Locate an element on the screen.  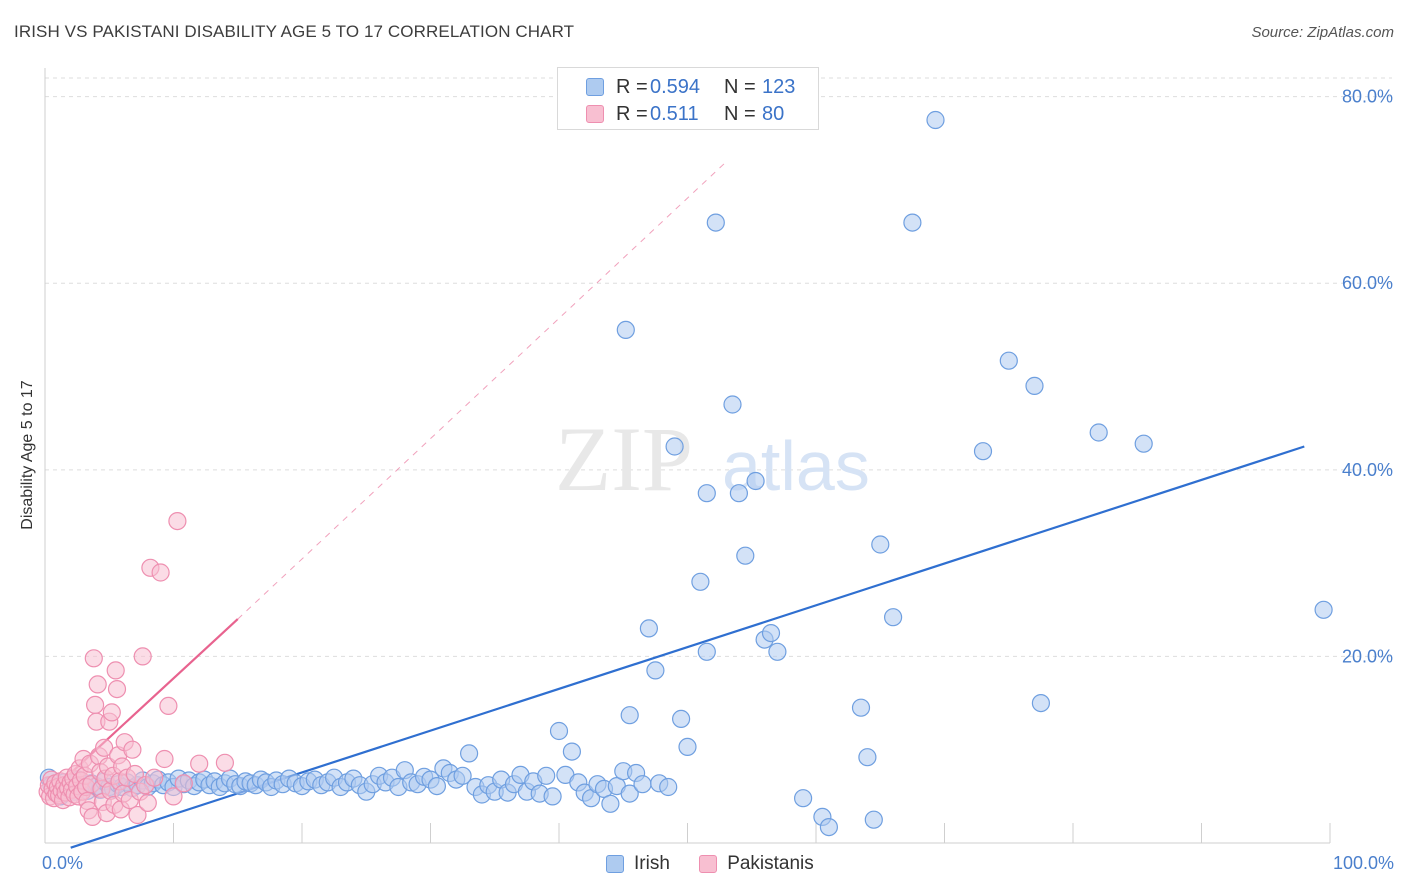
y-tick-label: 60.0% is located at coordinates (1367, 283).